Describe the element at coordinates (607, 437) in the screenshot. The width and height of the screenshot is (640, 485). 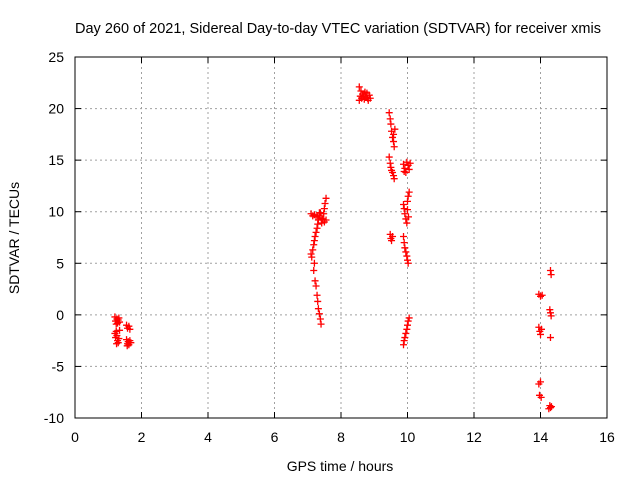
I see `x-tick-label: 16` at that location.